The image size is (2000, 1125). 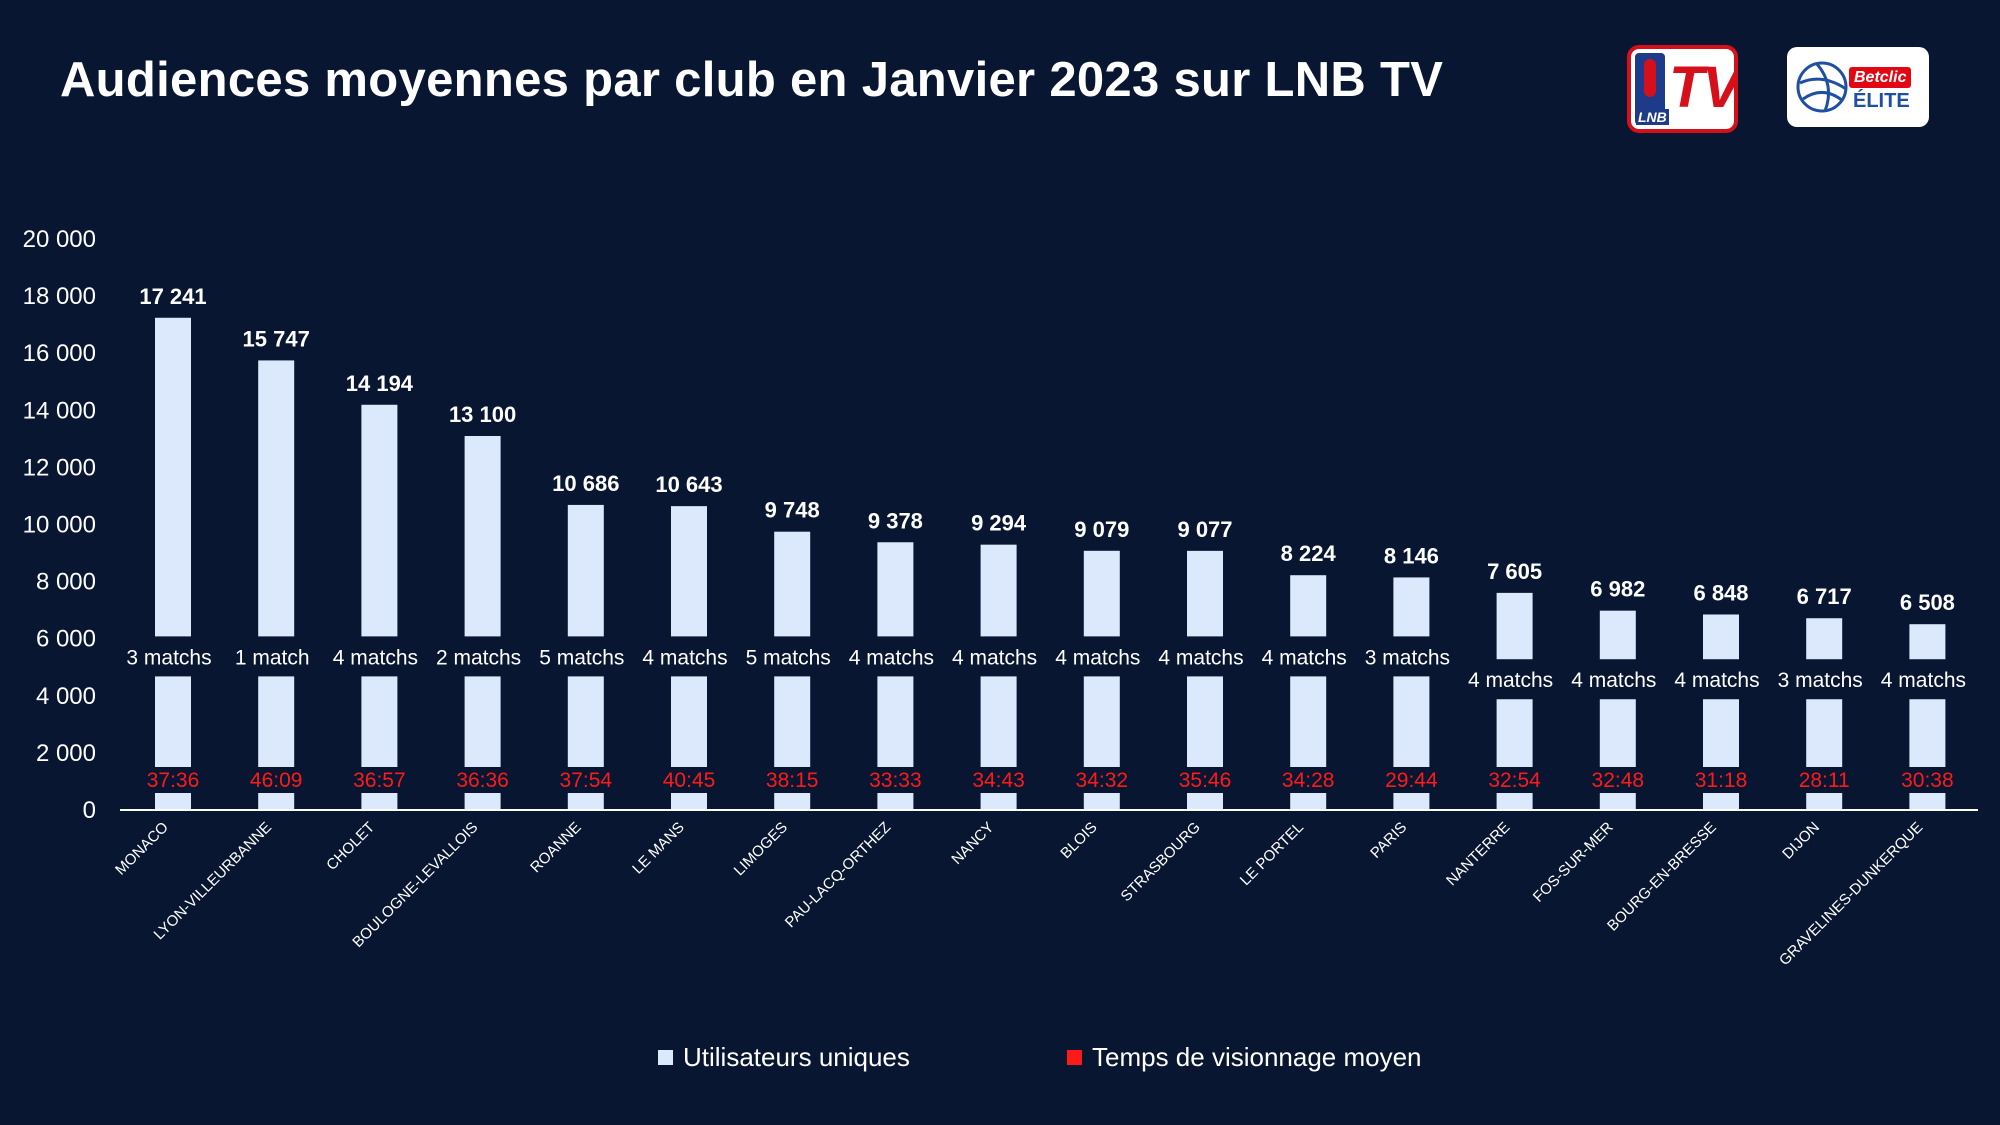 I want to click on time-label: 37:36, so click(x=173, y=780).